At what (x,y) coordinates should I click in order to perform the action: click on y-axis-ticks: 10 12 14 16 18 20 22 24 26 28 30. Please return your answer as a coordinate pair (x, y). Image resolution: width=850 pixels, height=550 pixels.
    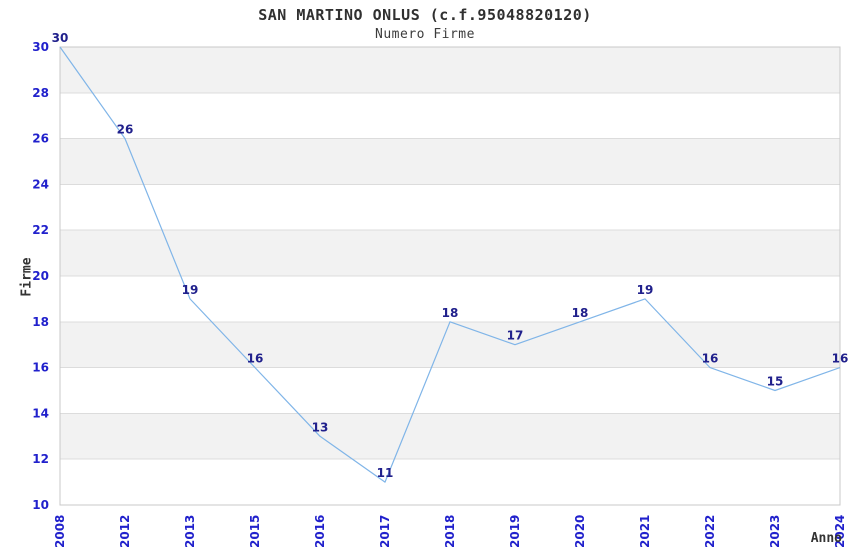
    Looking at the image, I should click on (40, 276).